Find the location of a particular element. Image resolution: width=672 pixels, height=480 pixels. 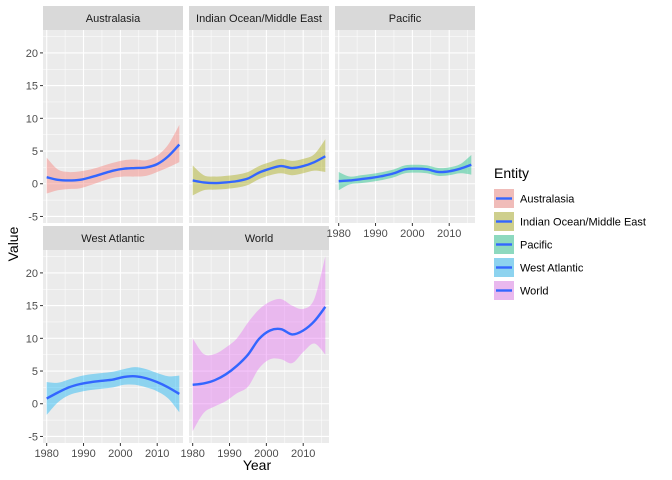

strip-label-australasia: Australasia is located at coordinates (113, 19).